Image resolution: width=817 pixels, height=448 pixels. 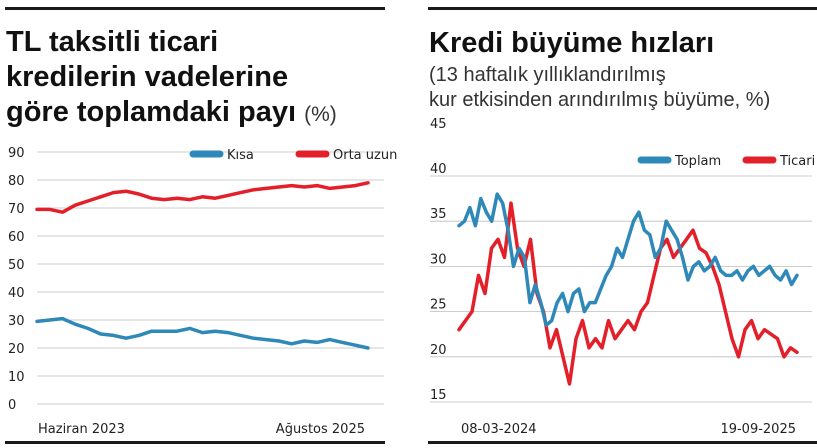 What do you see at coordinates (622, 442) in the screenshot?
I see `right-bottom-rule` at bounding box center [622, 442].